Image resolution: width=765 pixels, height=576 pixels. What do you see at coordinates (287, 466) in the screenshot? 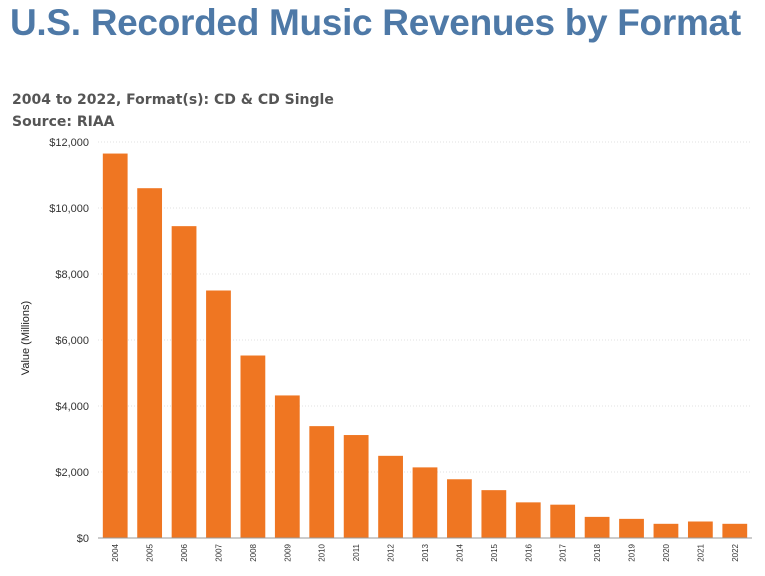
I see `bar-2009` at bounding box center [287, 466].